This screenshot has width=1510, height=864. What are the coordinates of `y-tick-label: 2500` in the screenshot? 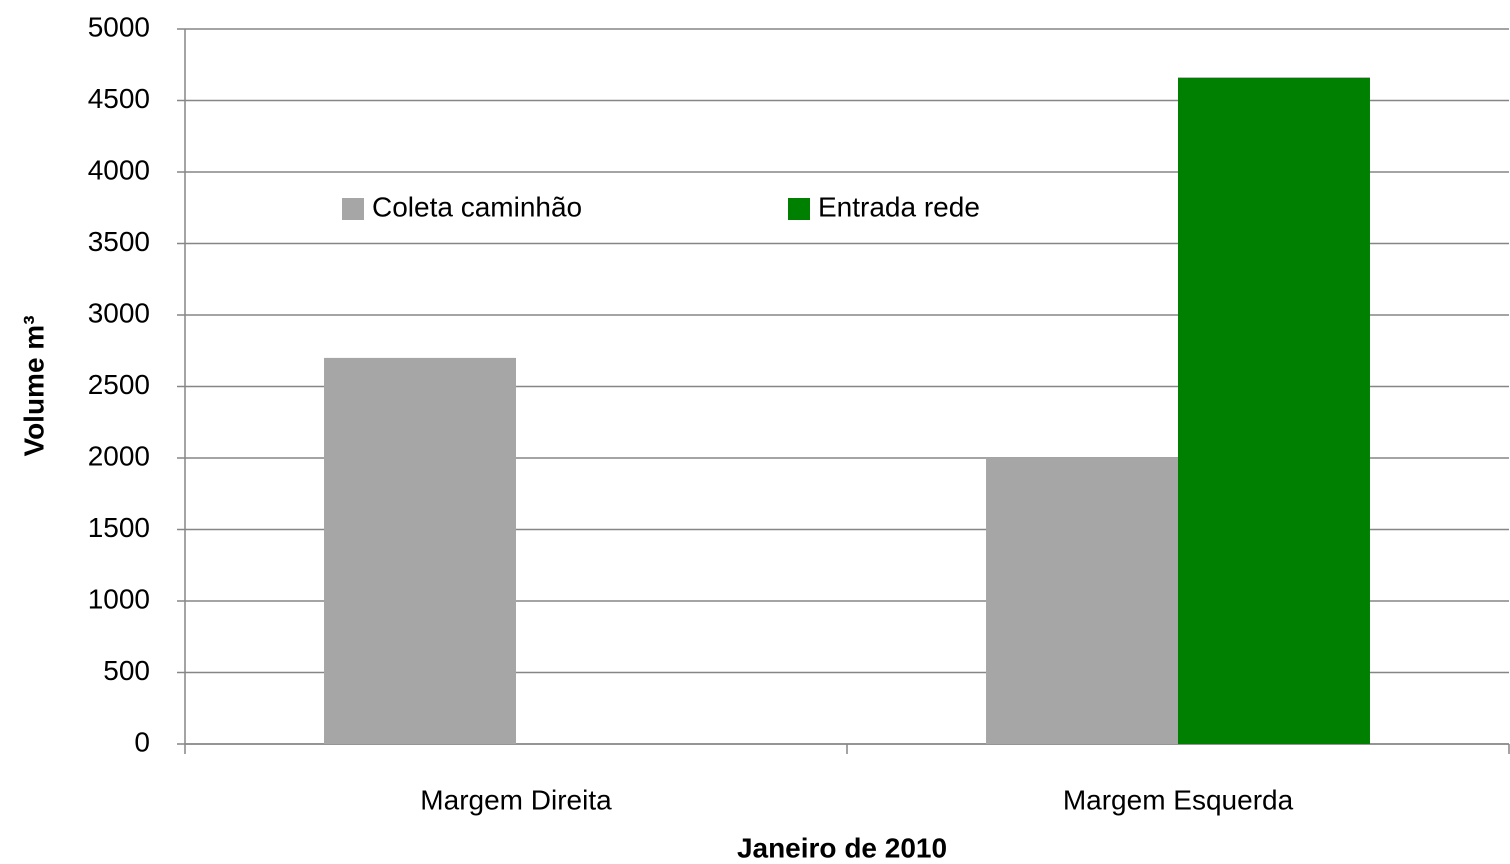 It's located at (119, 384).